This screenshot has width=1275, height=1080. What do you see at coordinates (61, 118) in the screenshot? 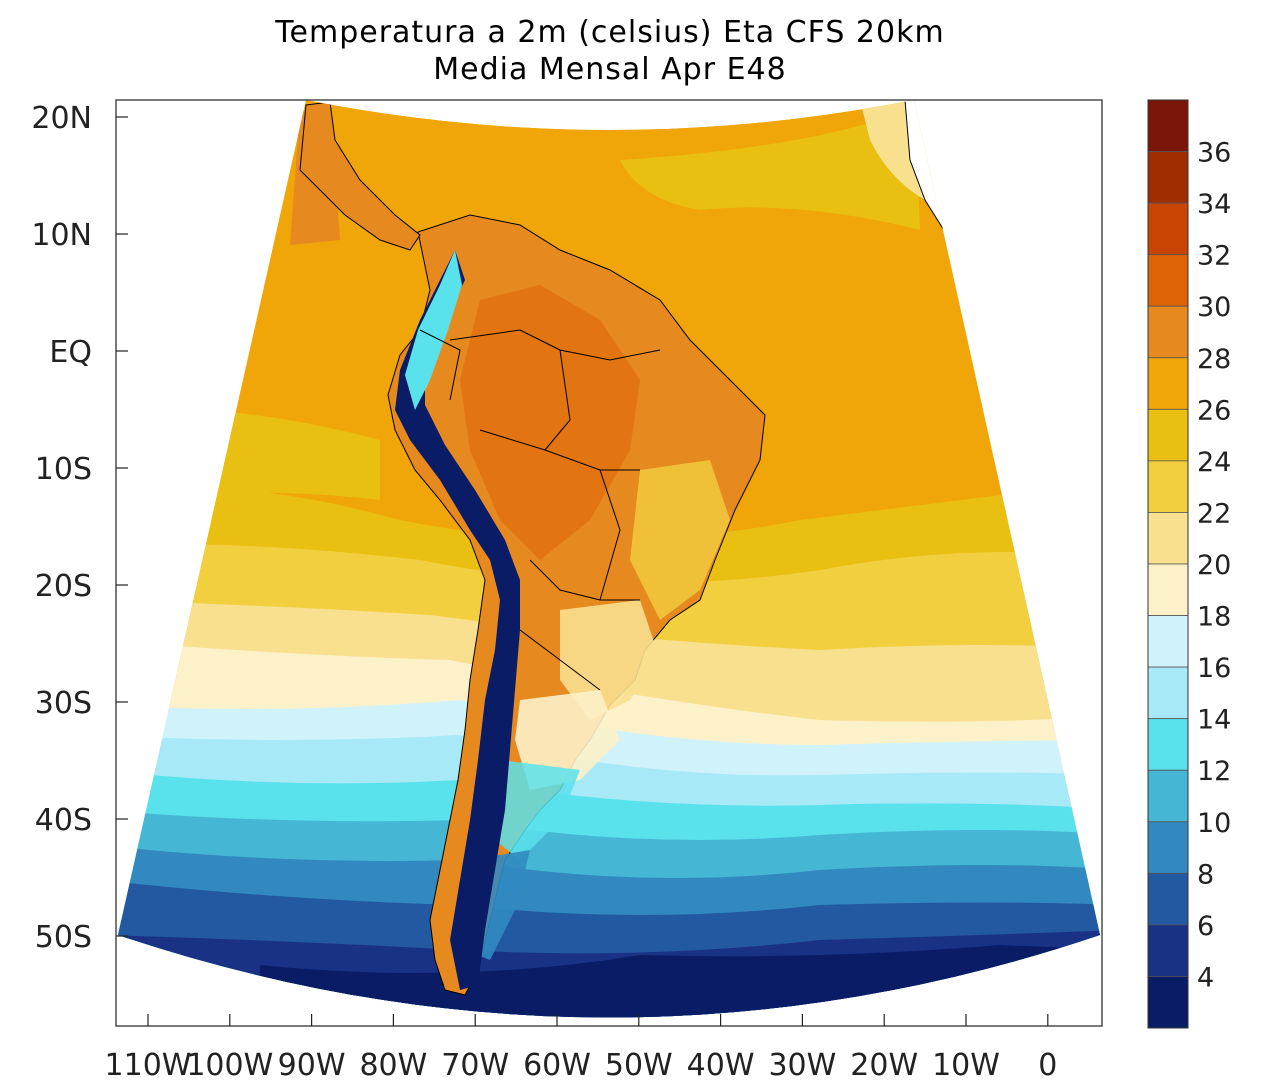
I see `lat-label: 20N` at bounding box center [61, 118].